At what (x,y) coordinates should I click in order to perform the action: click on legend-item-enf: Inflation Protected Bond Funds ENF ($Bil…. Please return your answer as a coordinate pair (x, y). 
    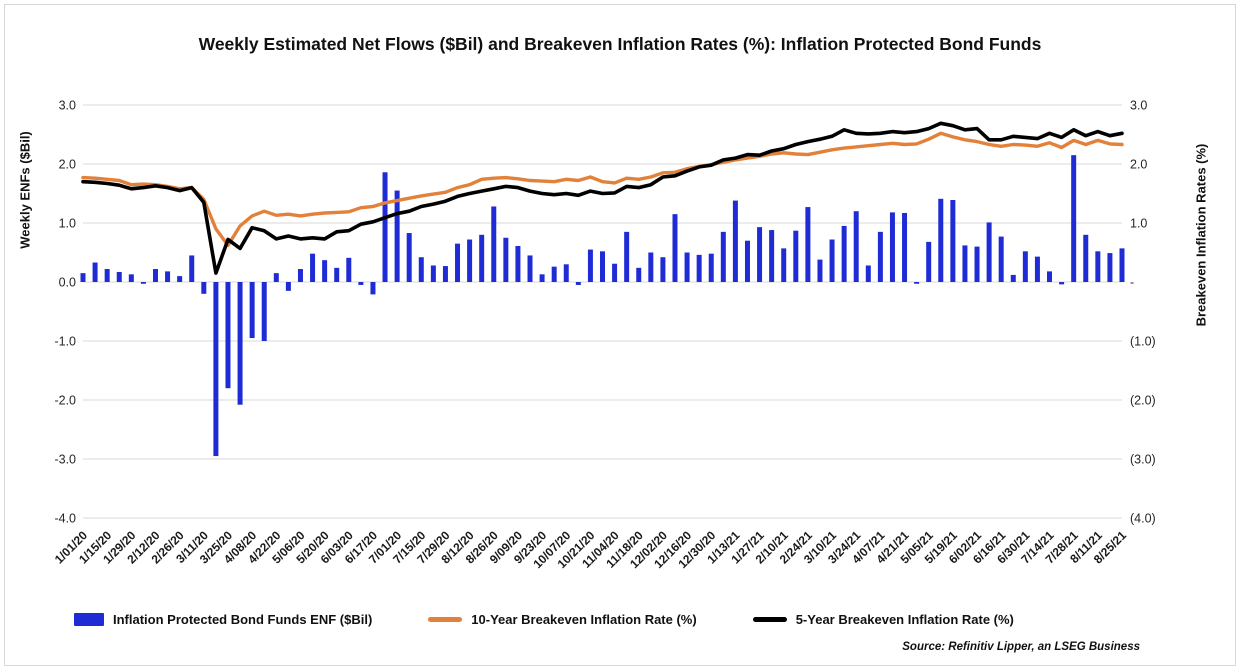
    Looking at the image, I should click on (223, 619).